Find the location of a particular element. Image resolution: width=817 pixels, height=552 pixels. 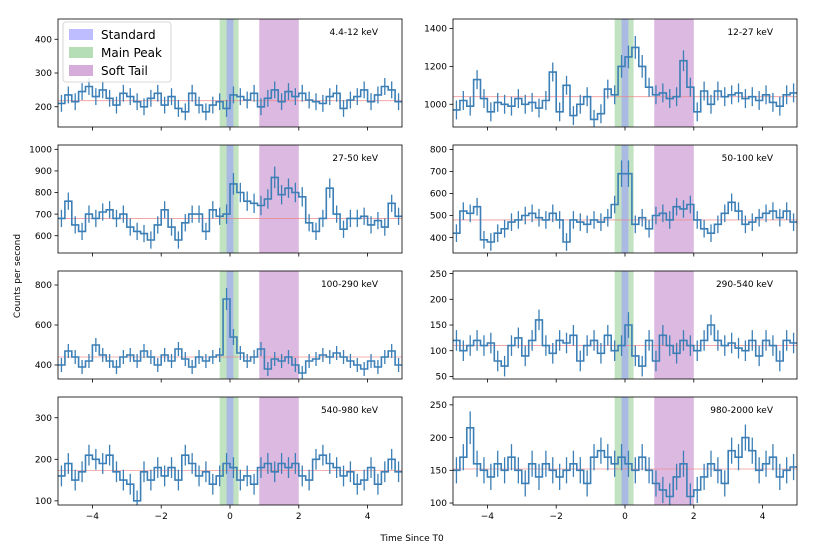

legend-label-soft-tail: Soft Tail is located at coordinates (124, 71).